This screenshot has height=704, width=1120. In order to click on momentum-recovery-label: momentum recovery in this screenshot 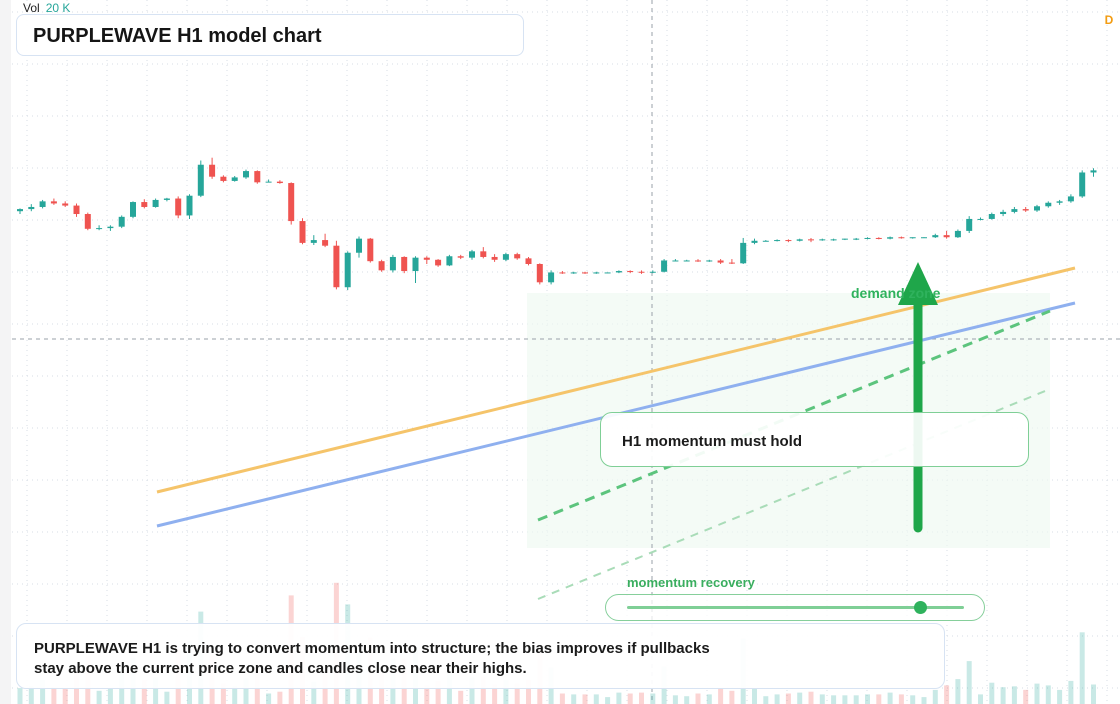, I will do `click(691, 582)`.